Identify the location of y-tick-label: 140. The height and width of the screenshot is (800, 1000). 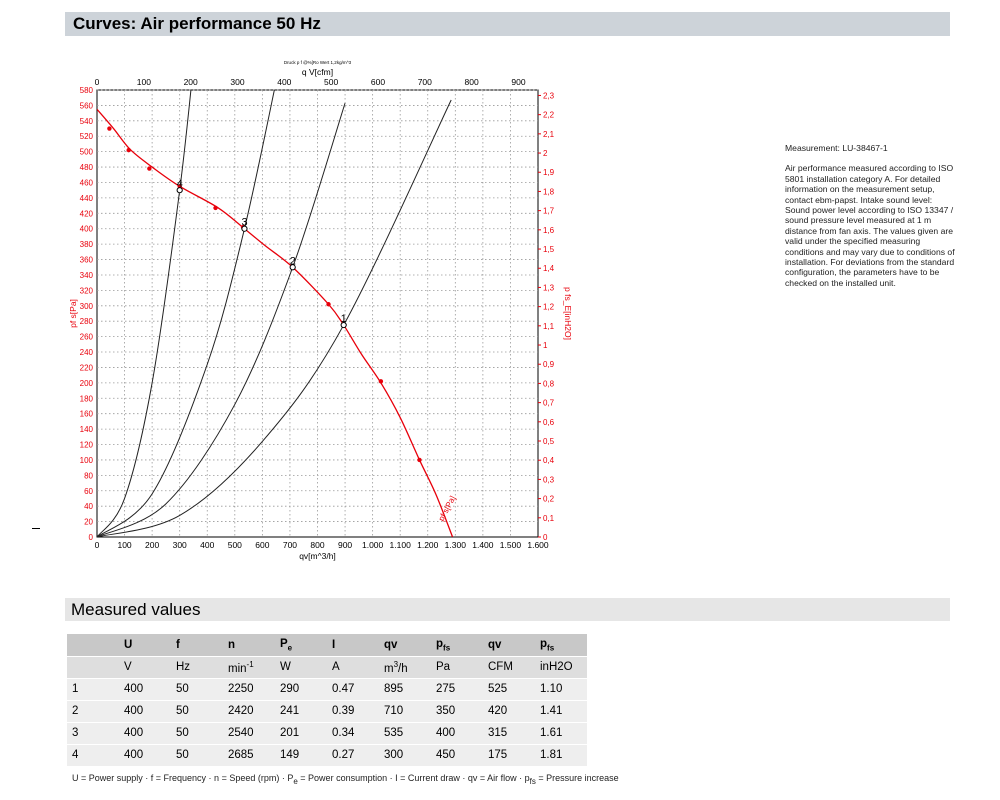
(87, 429).